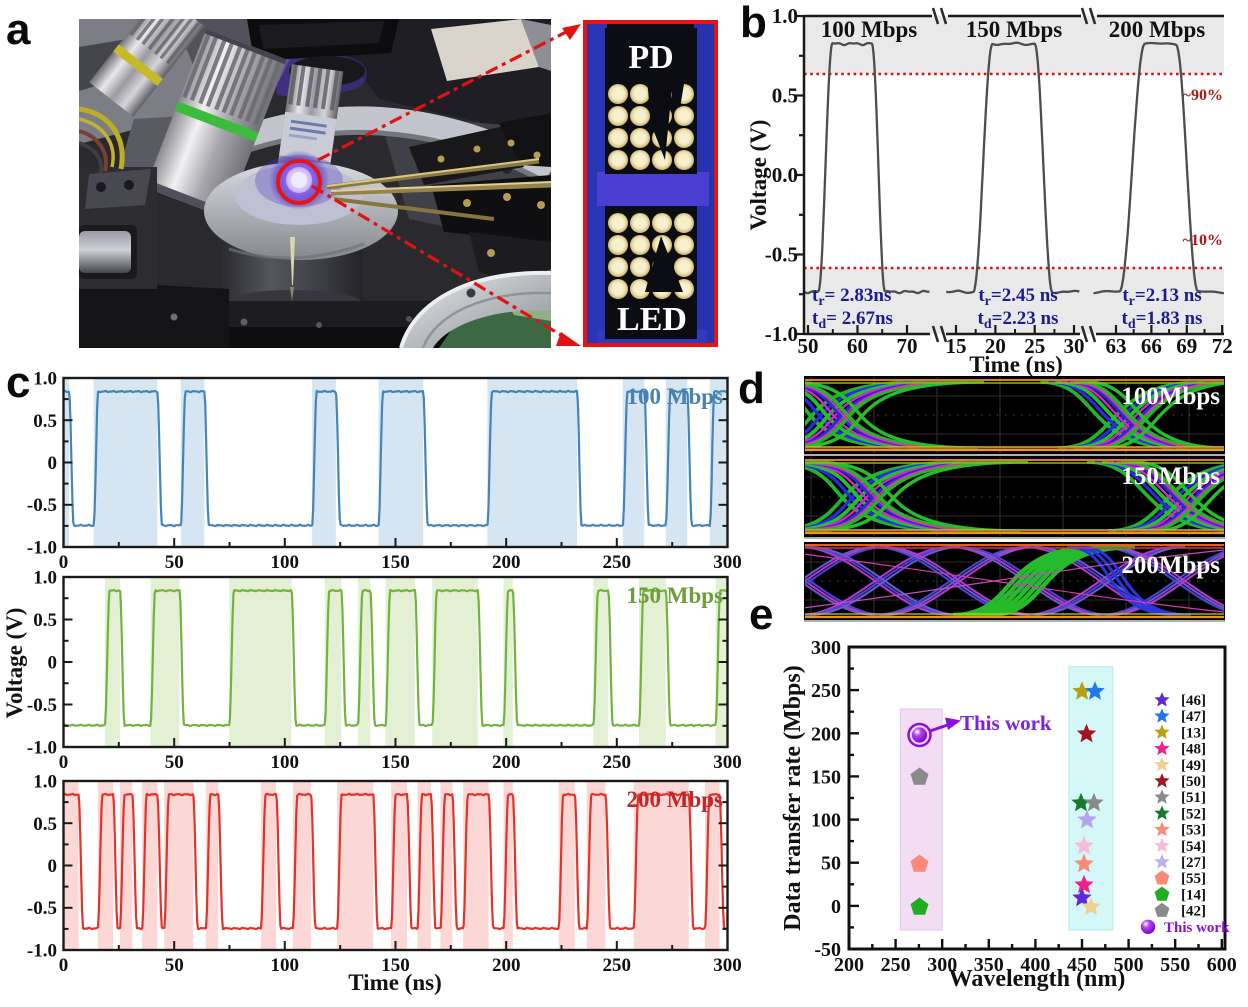 The image size is (1248, 1007). Describe the element at coordinates (1170, 396) in the screenshot. I see `svg-text: 100Mbps` at that location.